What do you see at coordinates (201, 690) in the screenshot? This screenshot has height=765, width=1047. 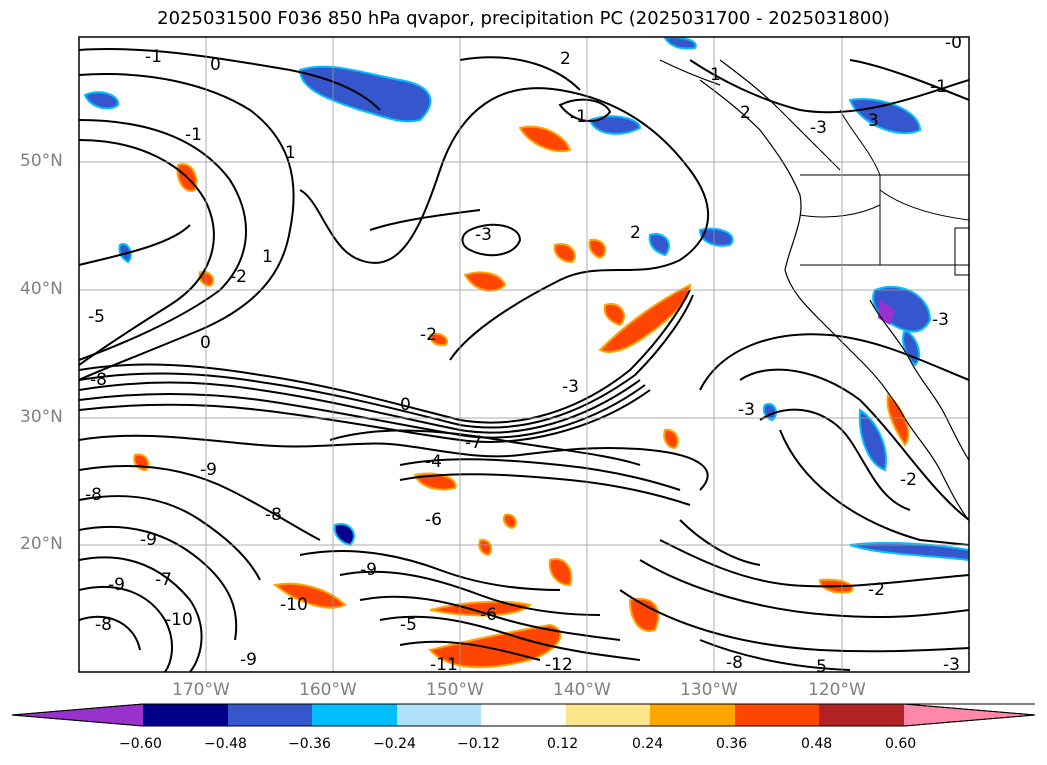 I see `lon-label: 170°W` at bounding box center [201, 690].